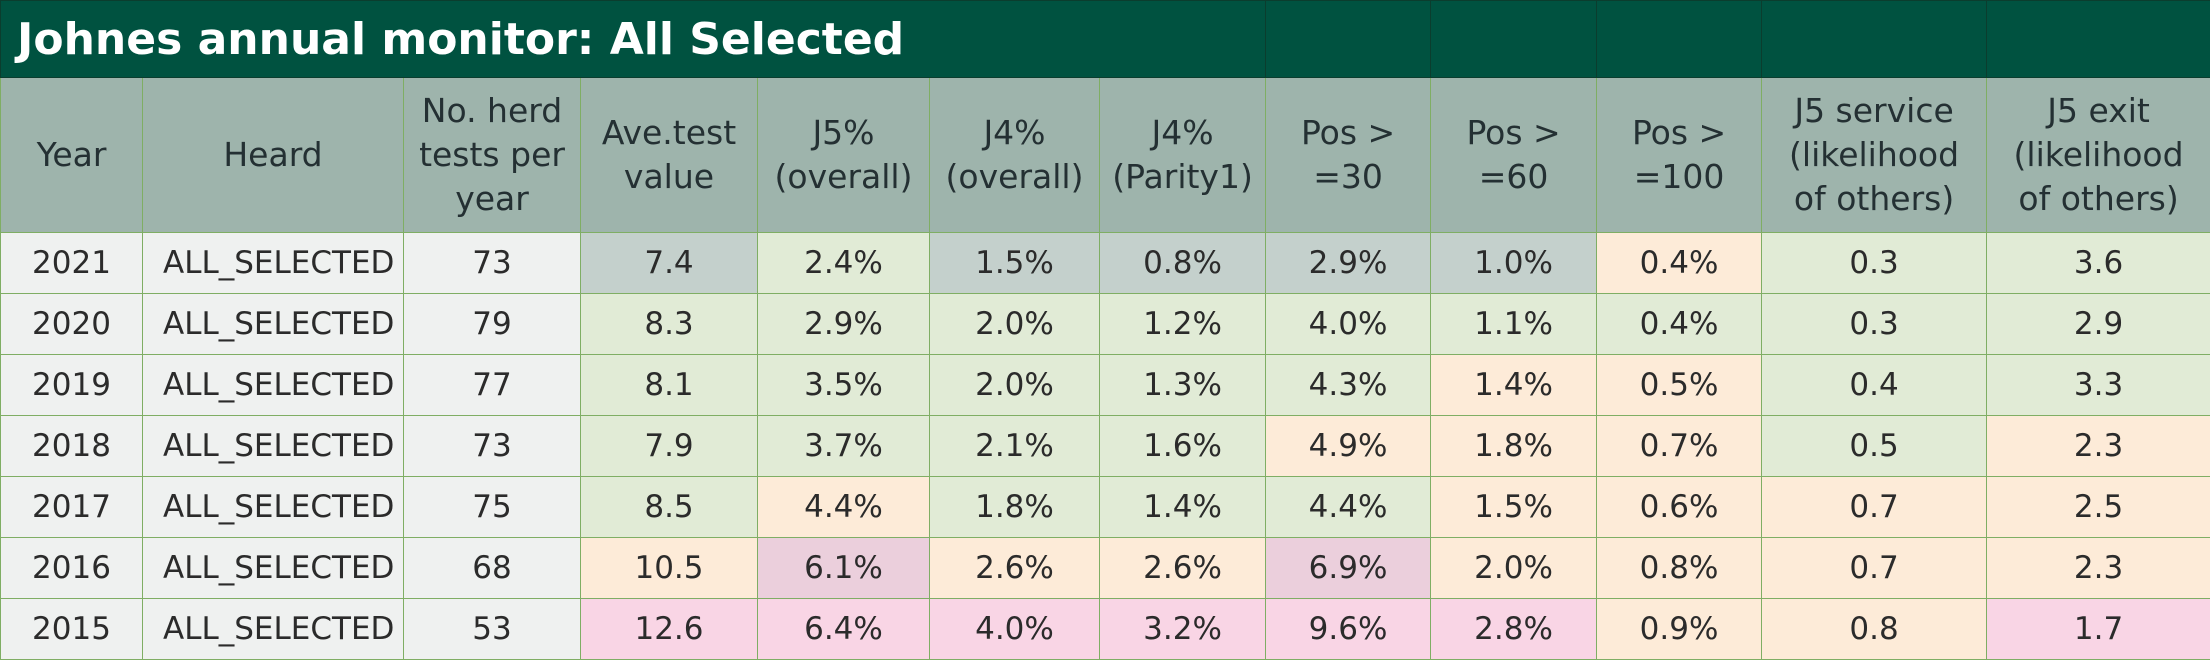 This screenshot has width=2210, height=667. I want to click on cell-year: 2018, so click(71, 446).